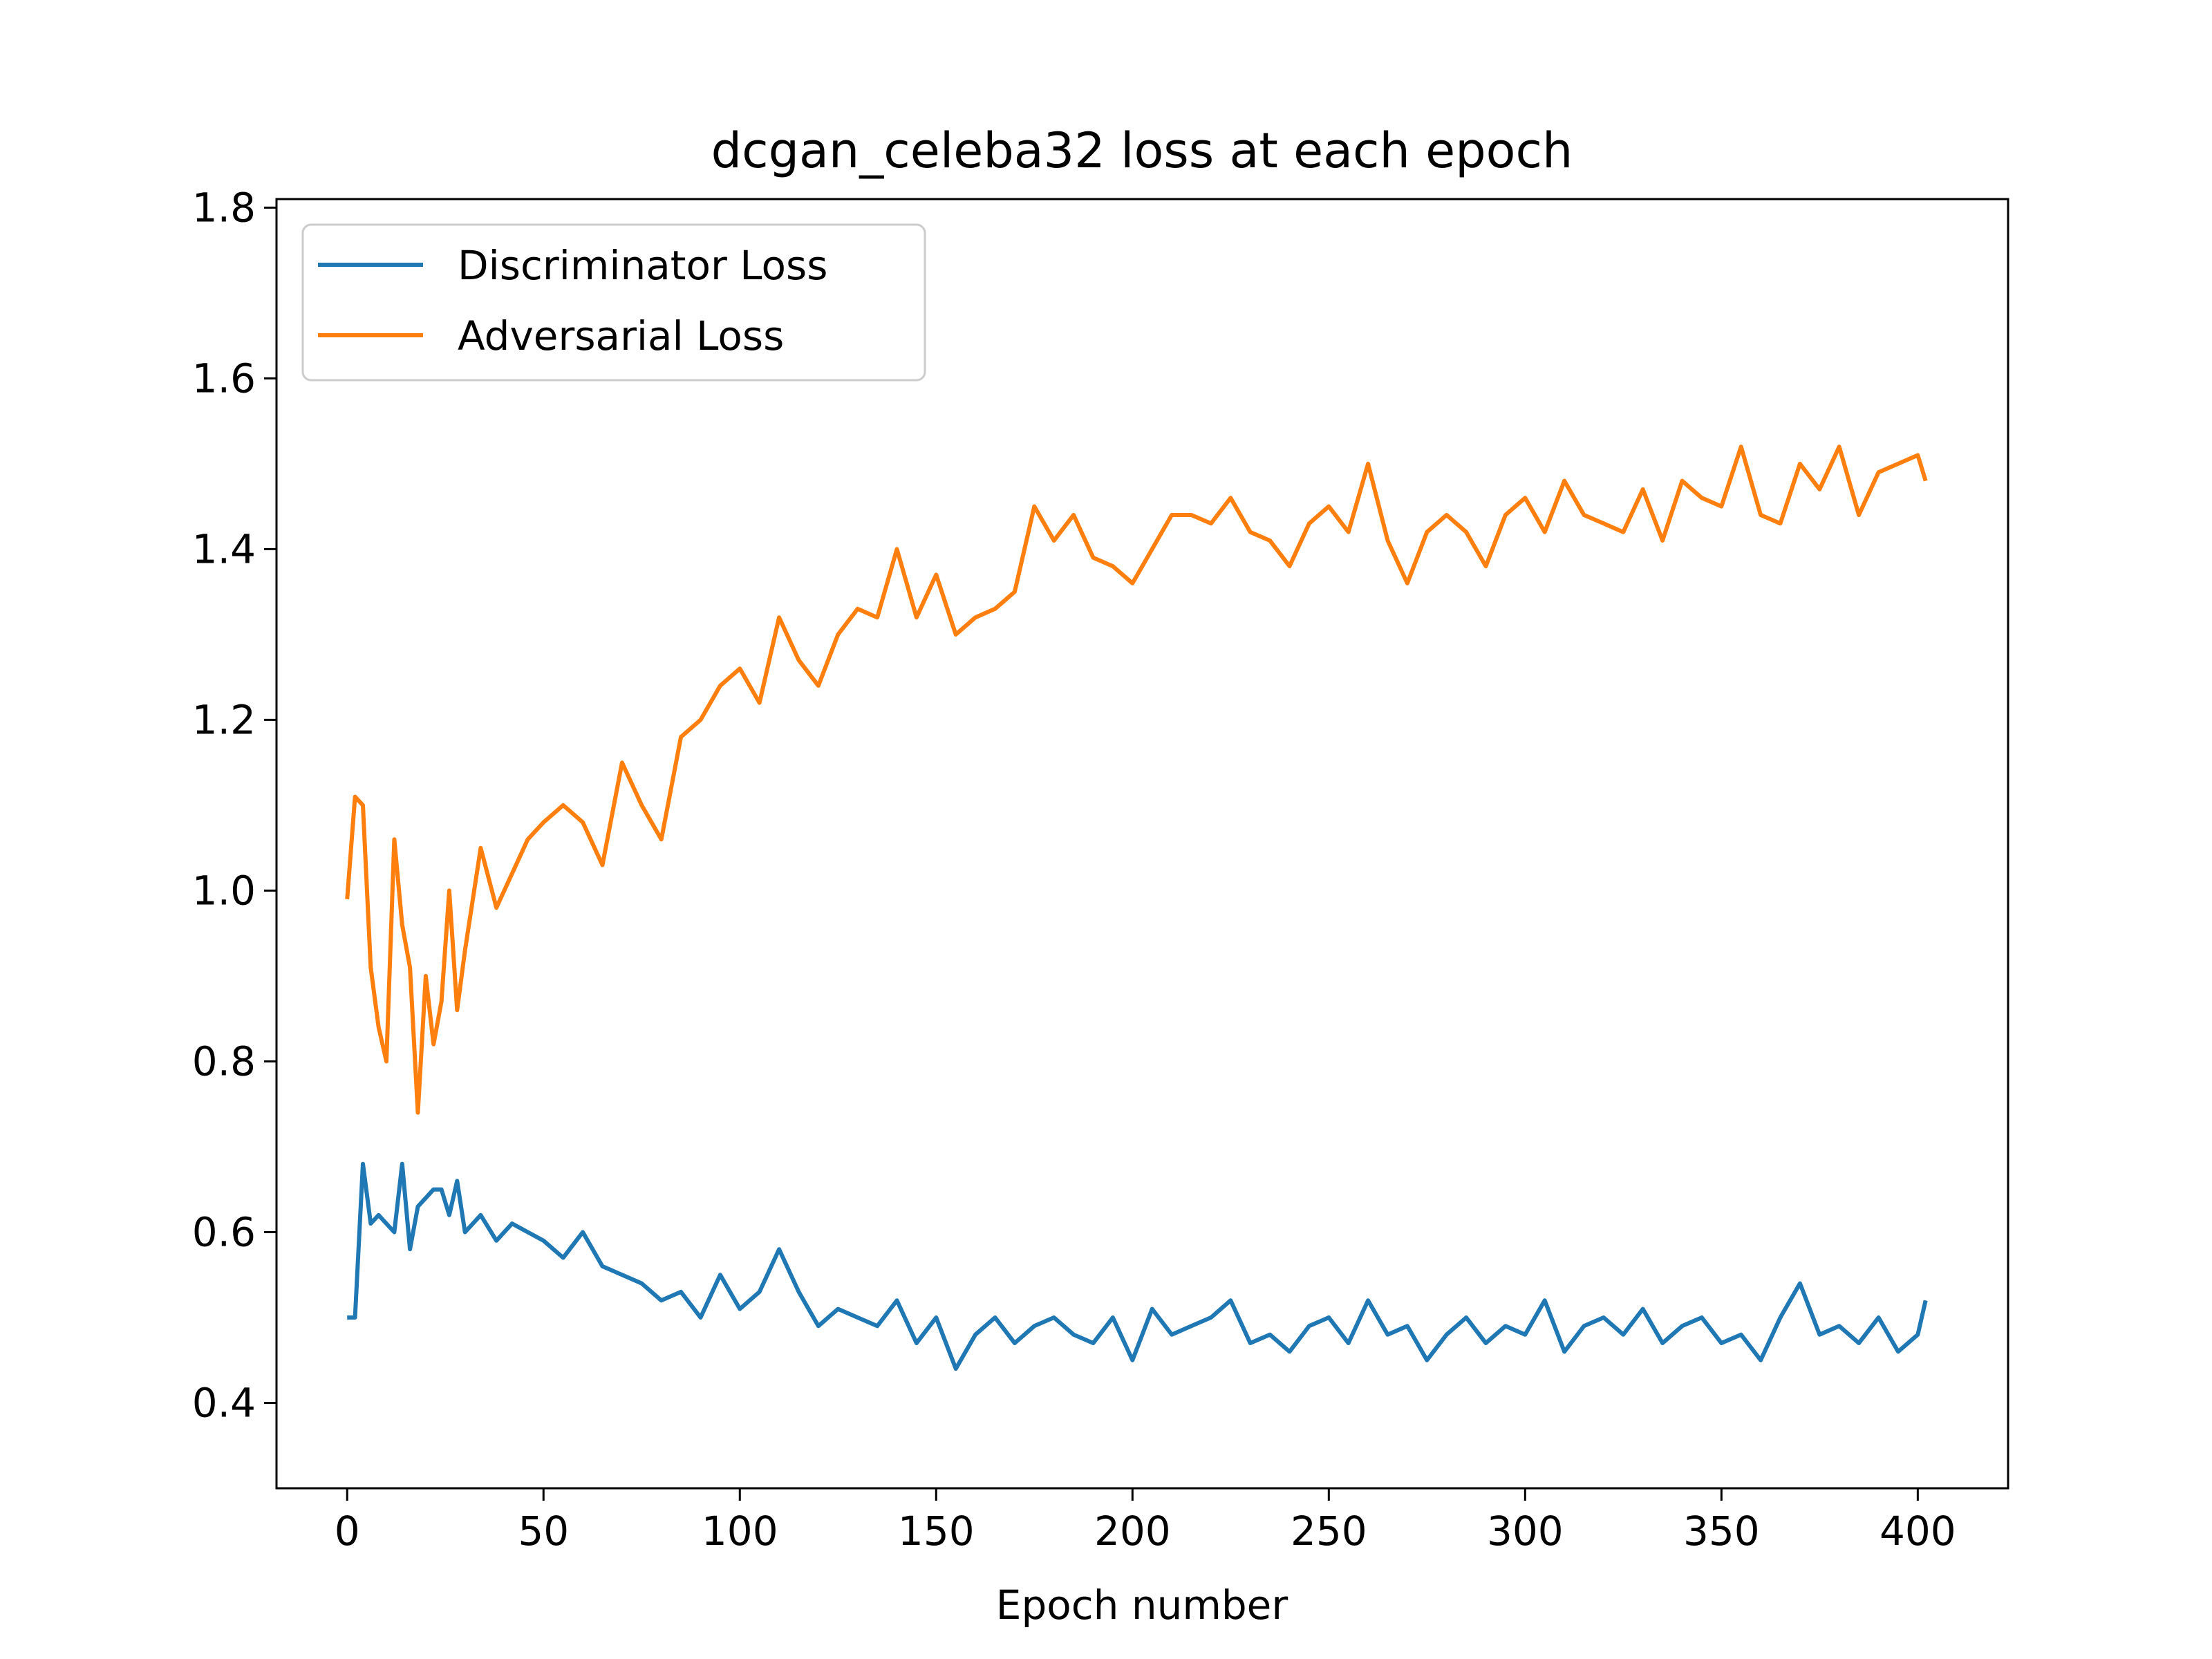 This screenshot has width=2212, height=1659. Describe the element at coordinates (347, 1531) in the screenshot. I see `x-tick-label: 0` at that location.